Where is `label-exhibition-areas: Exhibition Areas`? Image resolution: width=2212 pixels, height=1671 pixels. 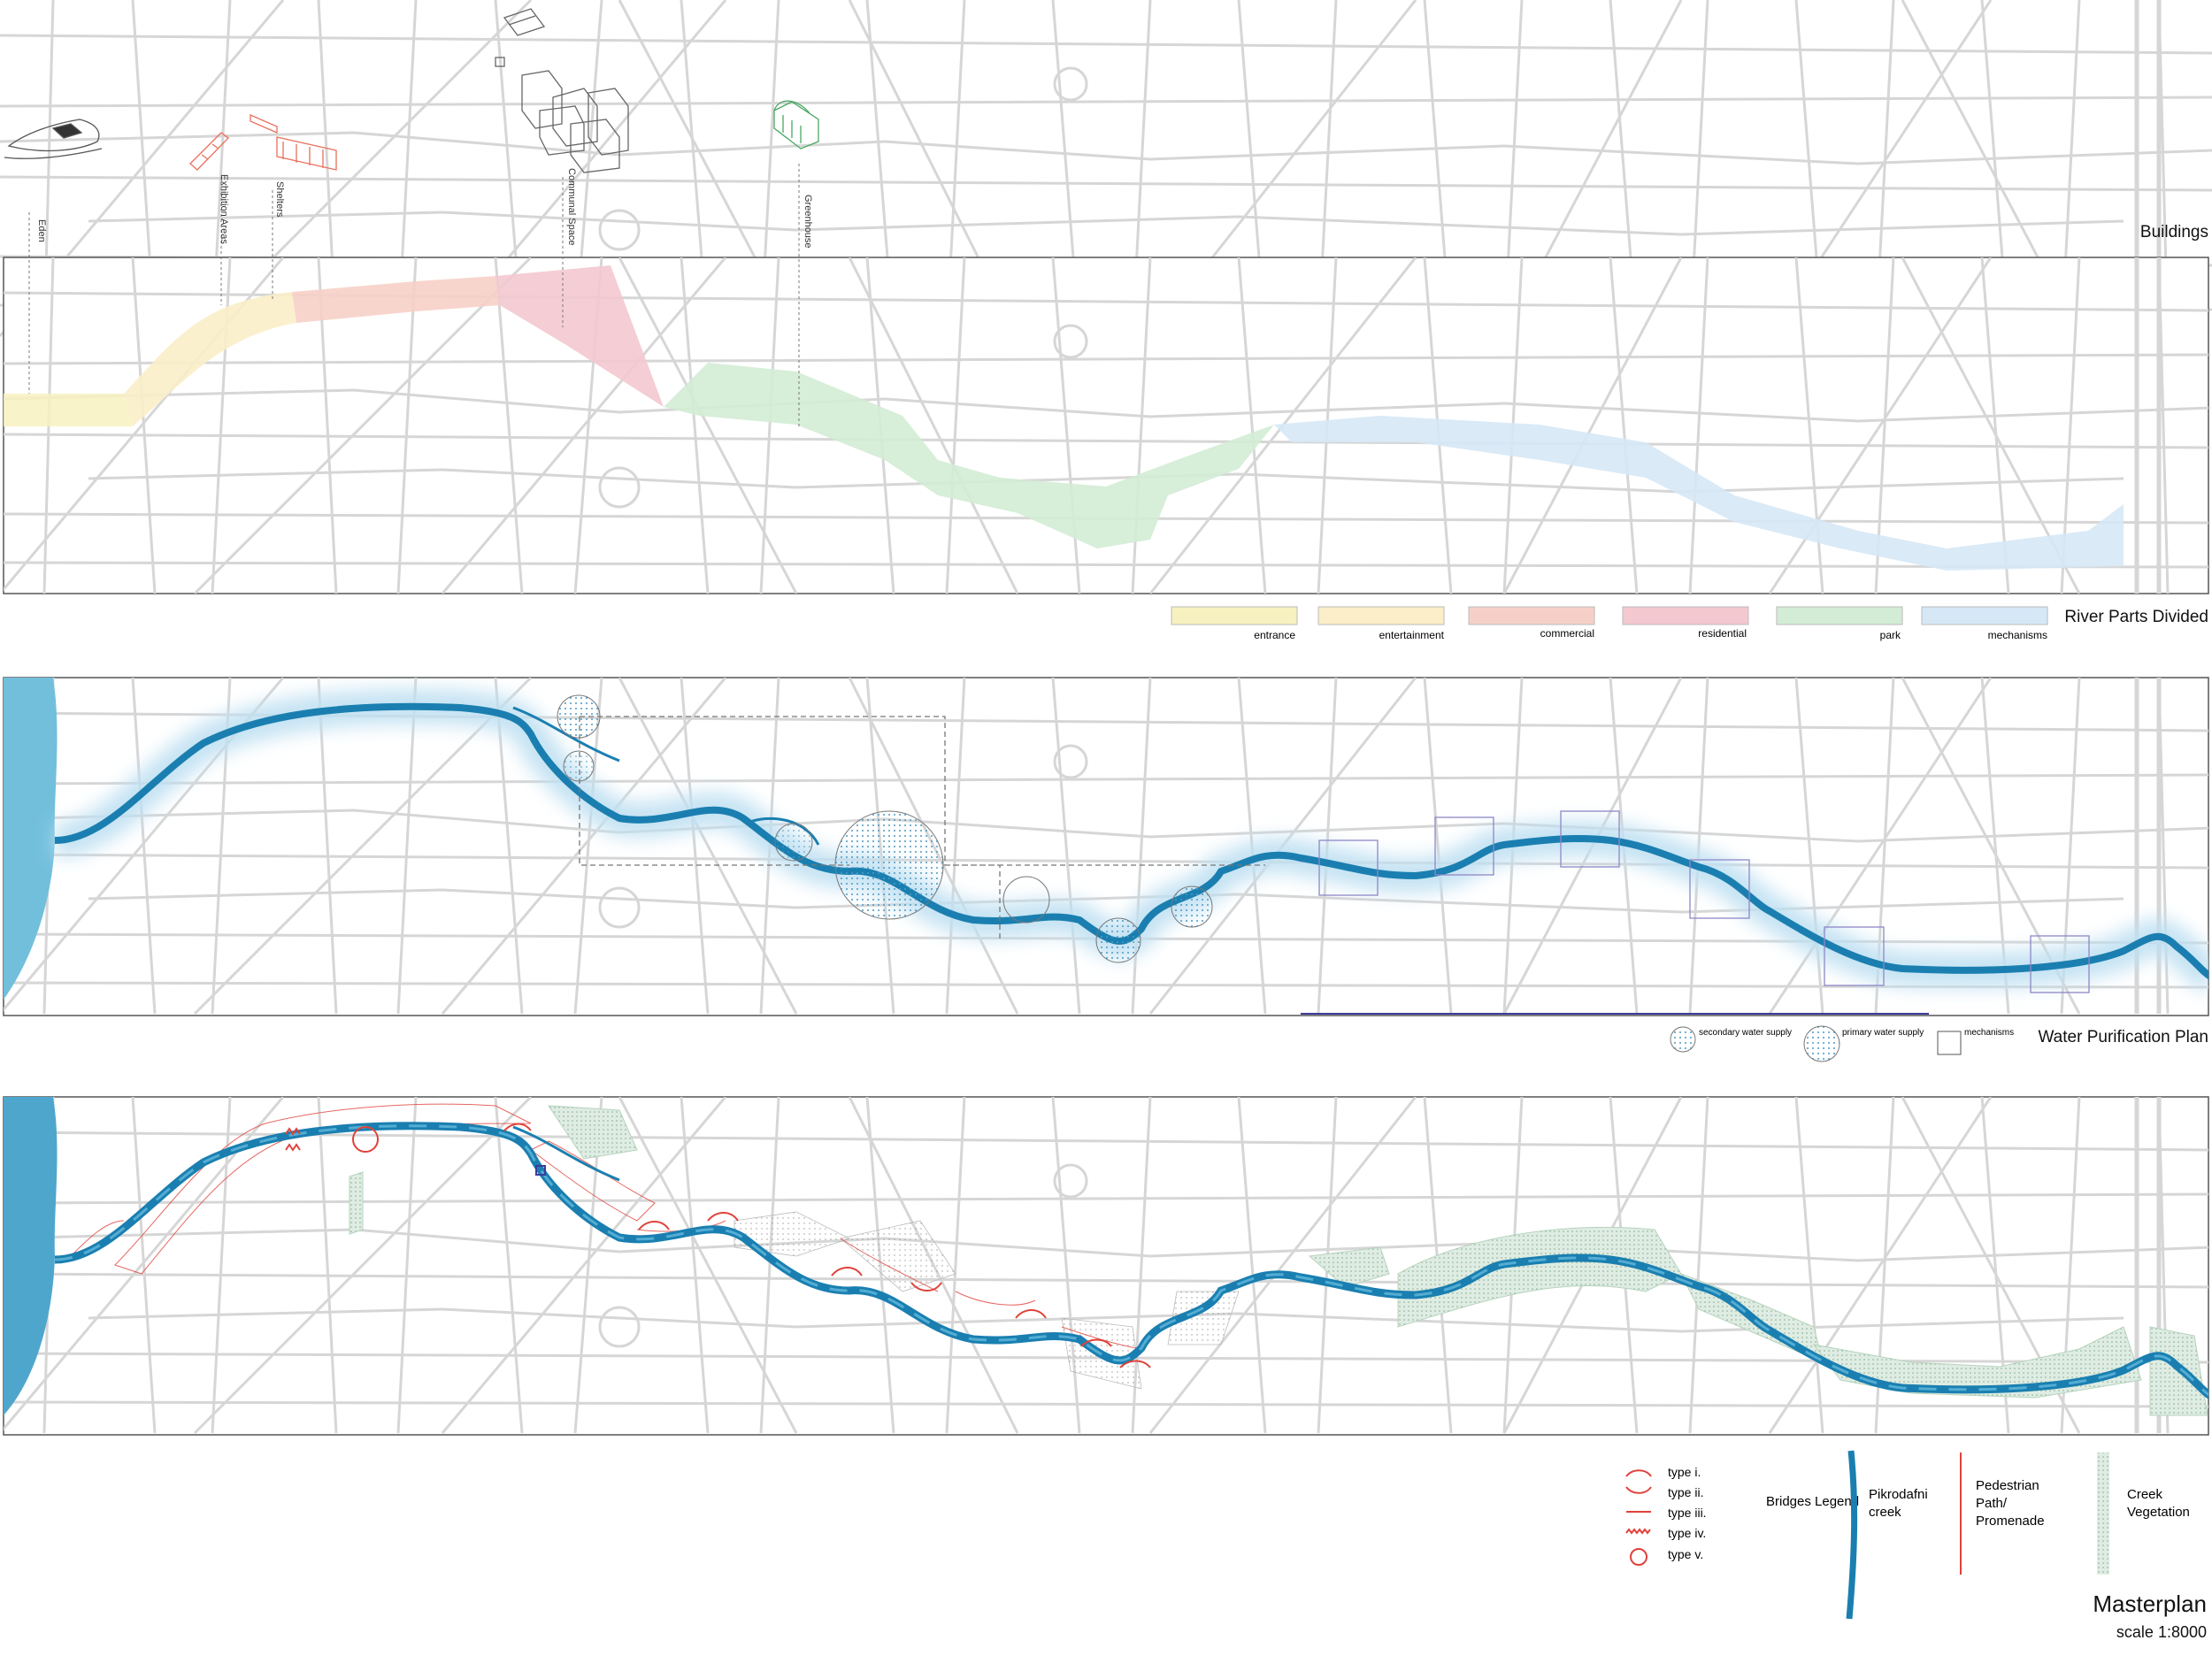
label-exhibition-areas: Exhibition Areas is located at coordinates (224, 209).